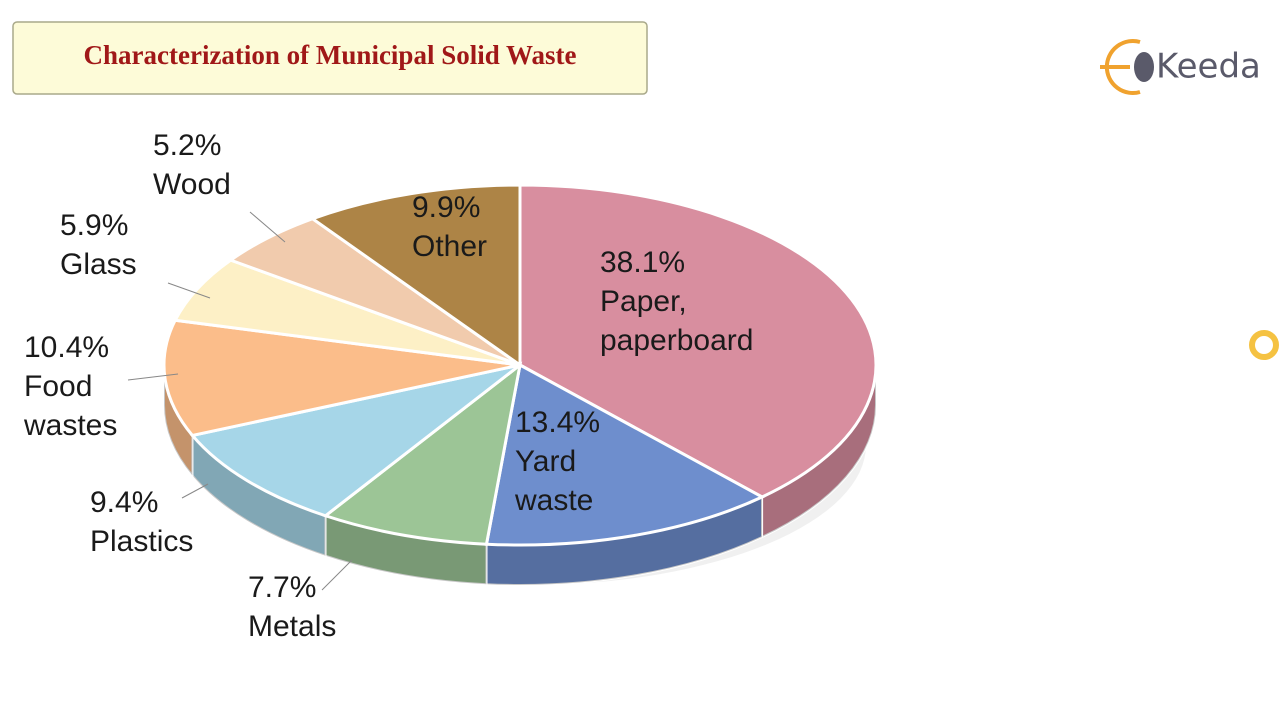 The image size is (1280, 720). I want to click on logo-text: Keeda, so click(1208, 67).